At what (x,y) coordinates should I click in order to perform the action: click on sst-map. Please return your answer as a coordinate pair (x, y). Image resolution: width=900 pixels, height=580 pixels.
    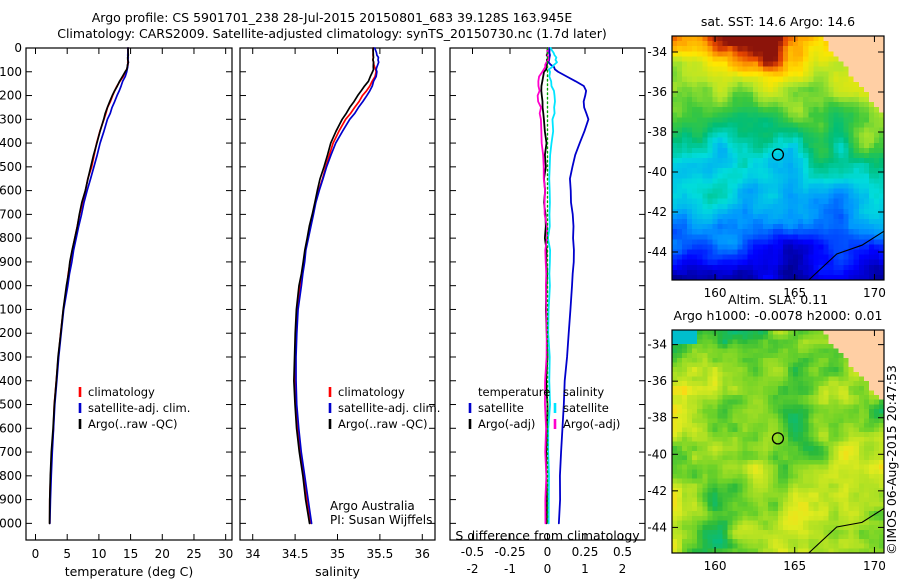
    Looking at the image, I should click on (778, 158).